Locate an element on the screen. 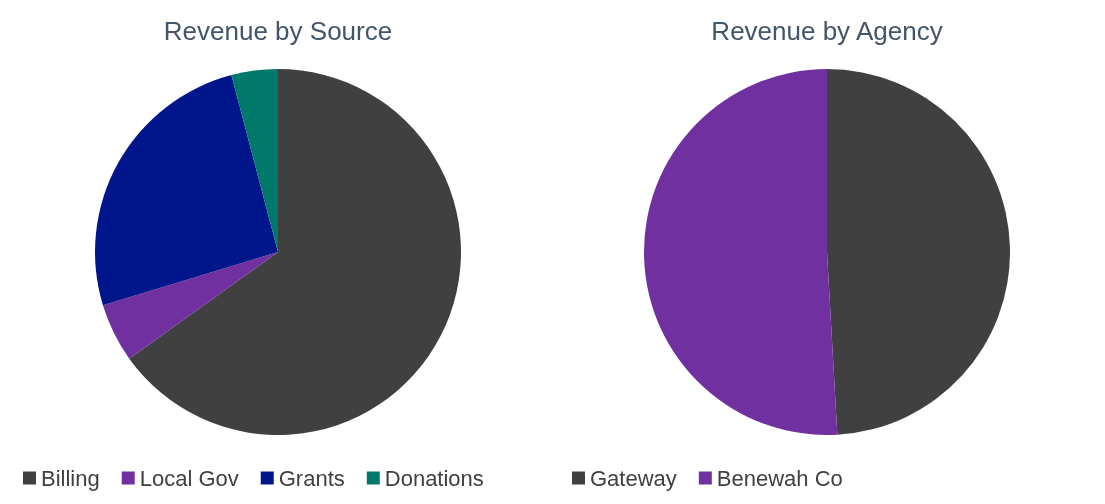 The image size is (1105, 504). legend-label: Local Gov is located at coordinates (189, 478).